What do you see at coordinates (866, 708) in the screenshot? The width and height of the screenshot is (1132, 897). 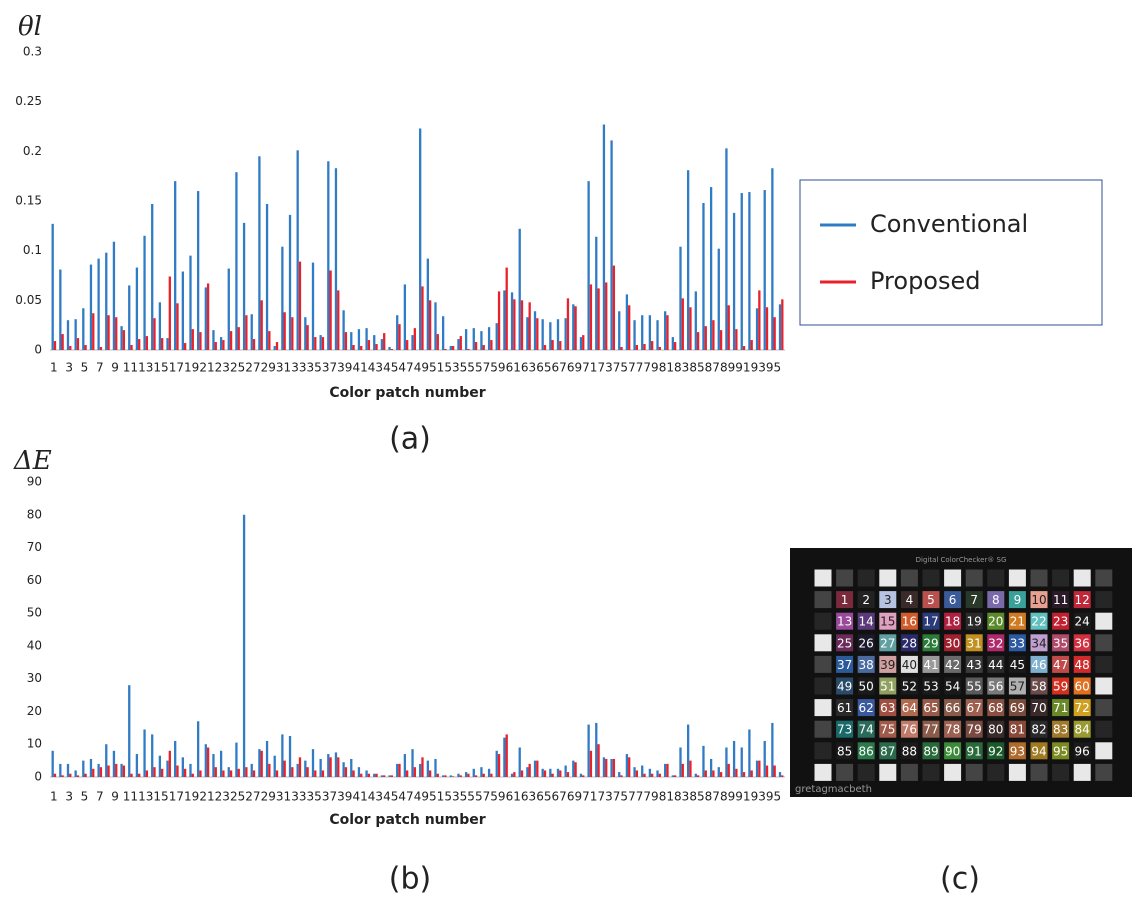 I see `patch-label: 62` at bounding box center [866, 708].